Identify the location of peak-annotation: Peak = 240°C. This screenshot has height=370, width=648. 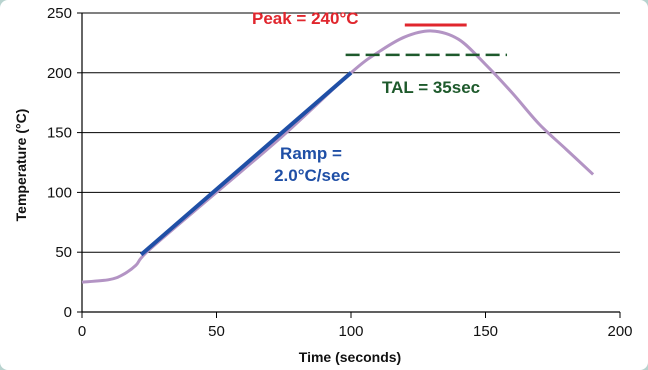
(305, 18).